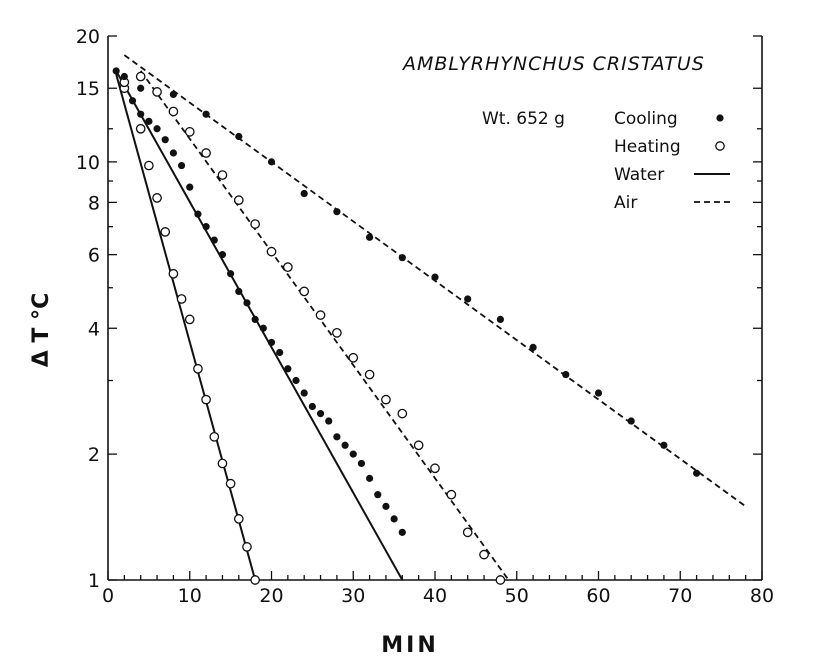  I want to click on legend-cooling-marker, so click(720, 118).